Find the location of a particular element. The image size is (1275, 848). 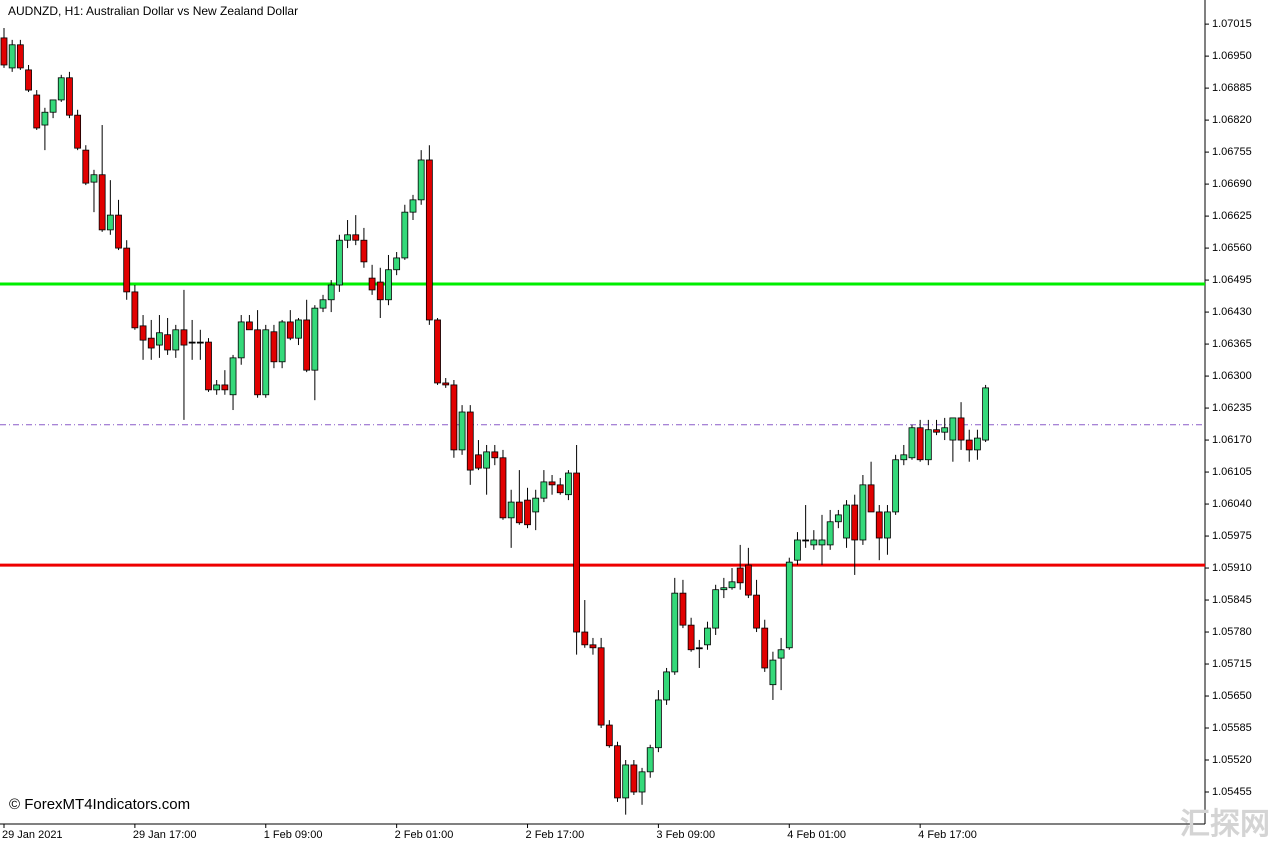

x-tick-label: 1 Feb 09:00 is located at coordinates (293, 835).